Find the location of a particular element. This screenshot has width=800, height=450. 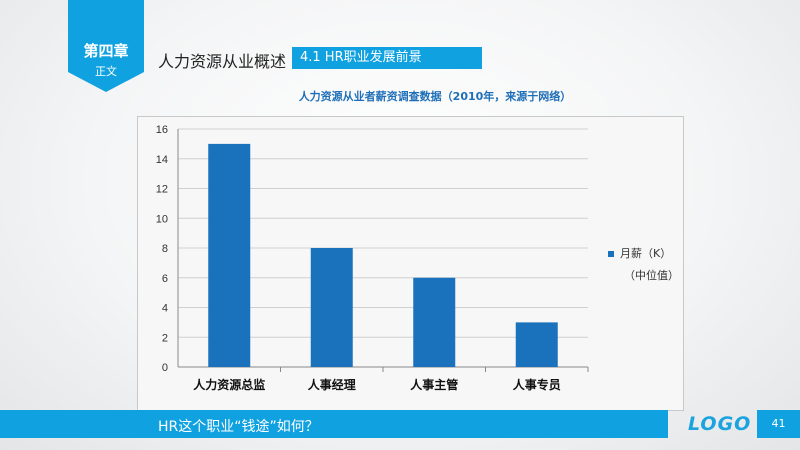

chart-heading: 人力资源从业者薪资调查数据（2010年，来源于网络） is located at coordinates (435, 96).